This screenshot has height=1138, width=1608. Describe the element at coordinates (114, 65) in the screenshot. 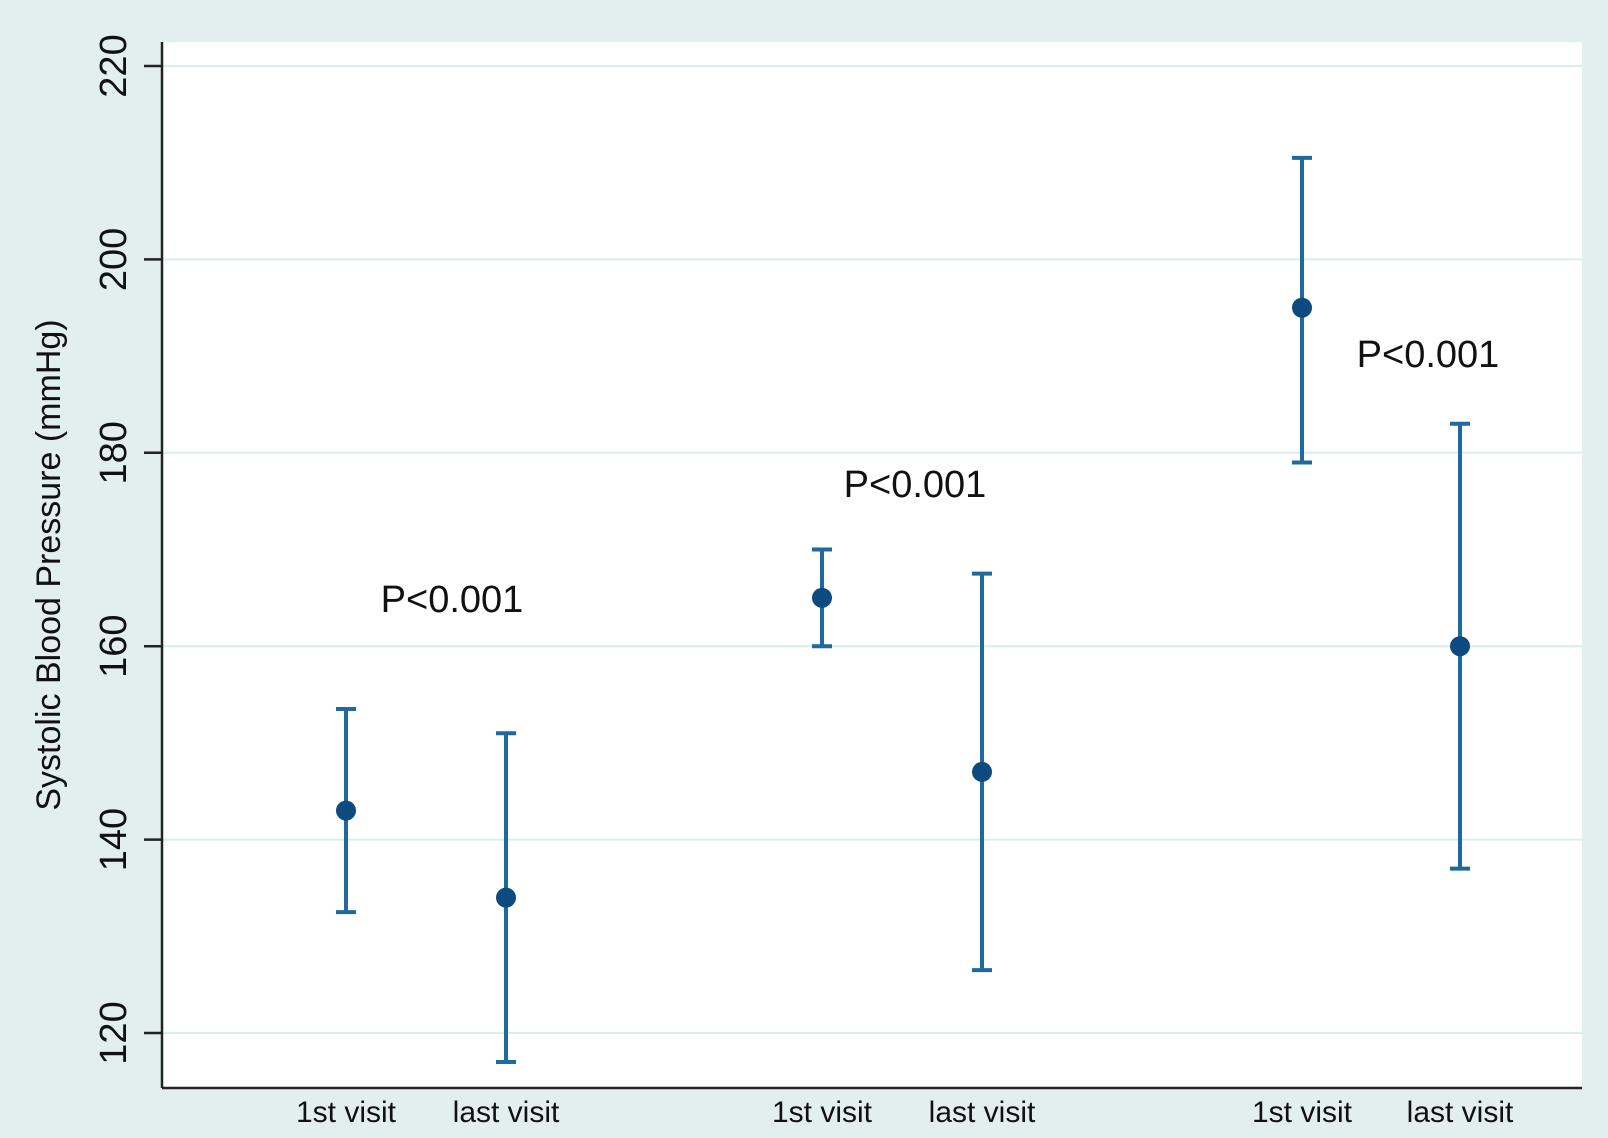

I see `y-tick-label-220: 220` at that location.